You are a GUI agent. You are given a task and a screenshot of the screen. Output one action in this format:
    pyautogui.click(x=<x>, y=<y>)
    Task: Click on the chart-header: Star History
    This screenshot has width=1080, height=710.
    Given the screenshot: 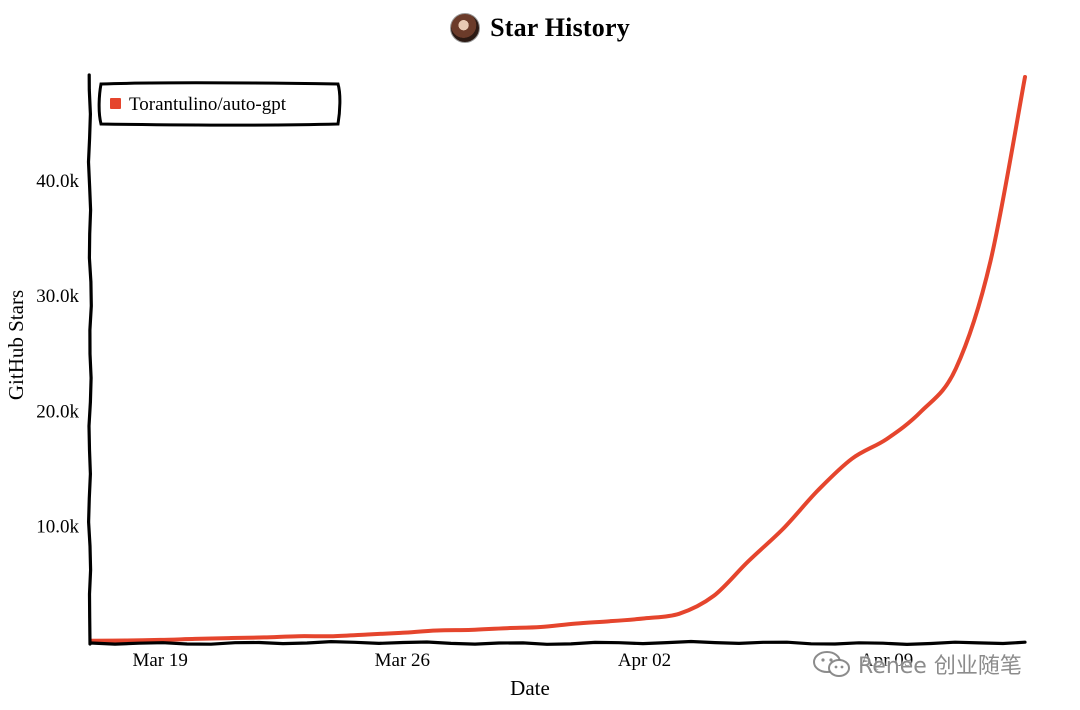 What is the action you would take?
    pyautogui.click(x=540, y=28)
    